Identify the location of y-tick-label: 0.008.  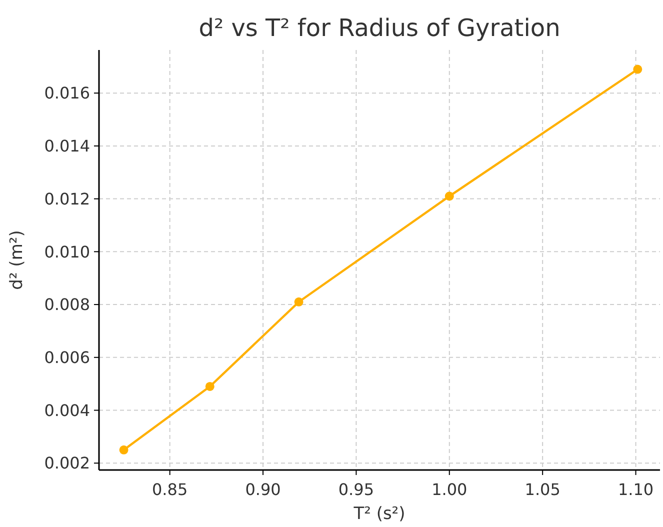
(67, 304).